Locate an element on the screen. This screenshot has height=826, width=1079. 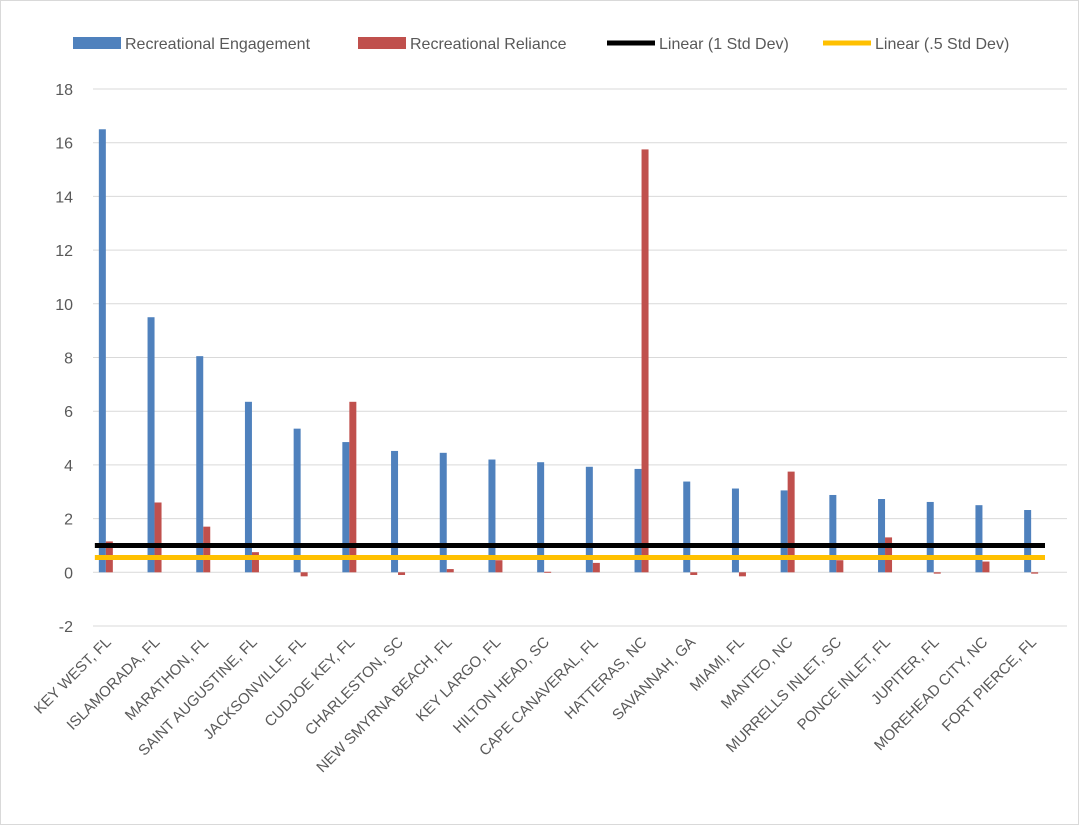
legend-label: Recreational Reliance is located at coordinates (488, 44).